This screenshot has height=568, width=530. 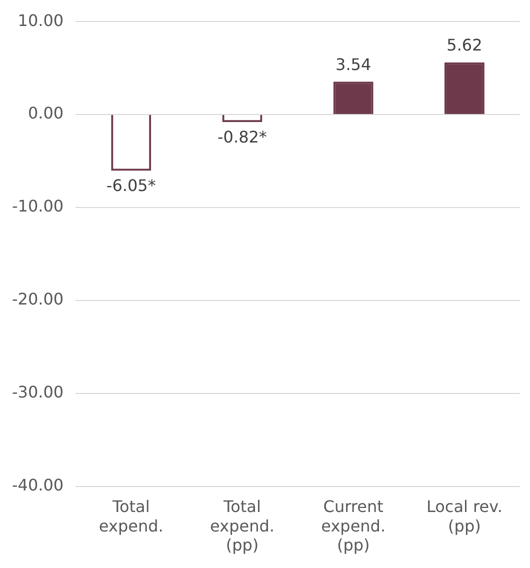 What do you see at coordinates (464, 44) in the screenshot?
I see `data-label: 5.62` at bounding box center [464, 44].